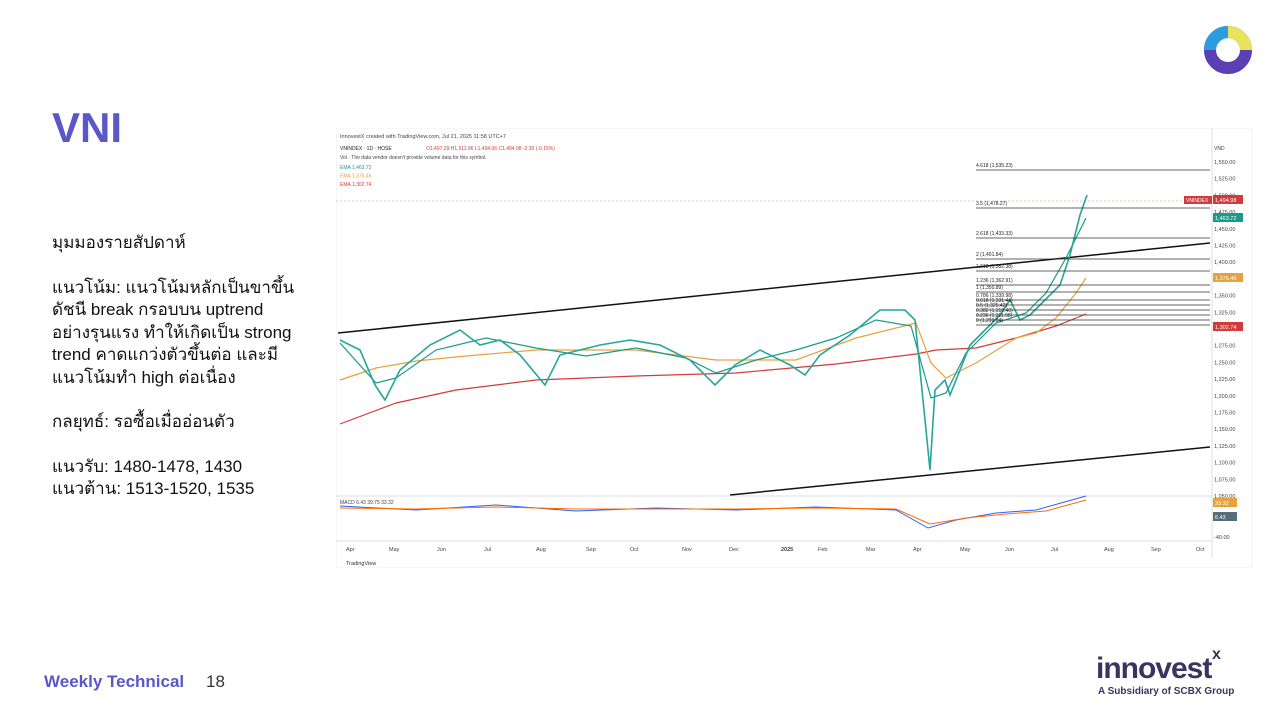 The height and width of the screenshot is (720, 1280). Describe the element at coordinates (787, 550) in the screenshot. I see `month-label: 2025` at that location.